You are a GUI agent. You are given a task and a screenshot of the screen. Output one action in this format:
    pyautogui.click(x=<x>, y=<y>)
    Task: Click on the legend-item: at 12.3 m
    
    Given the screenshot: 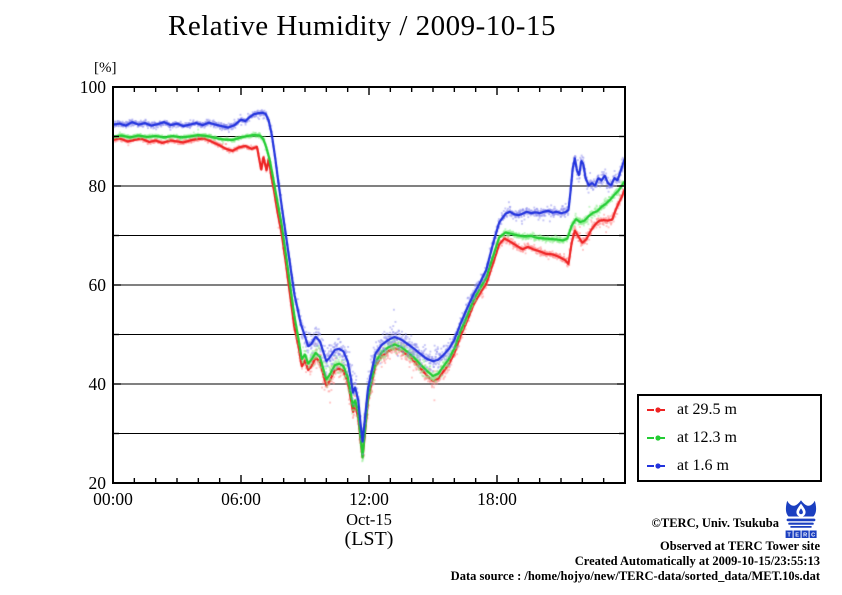 What is the action you would take?
    pyautogui.click(x=729, y=438)
    